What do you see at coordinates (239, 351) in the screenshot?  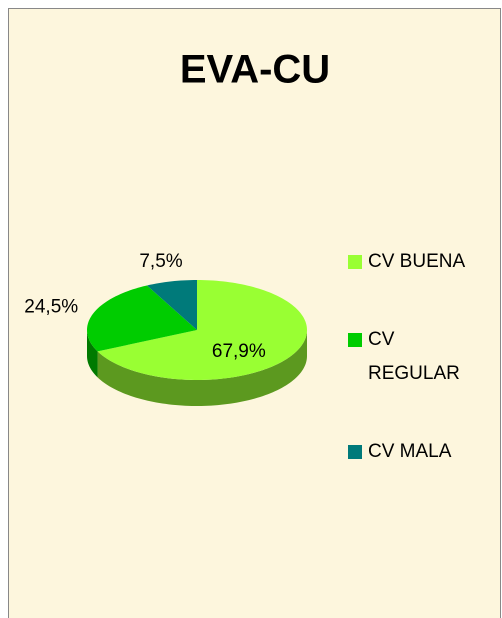 I see `data-label: 67,9%` at bounding box center [239, 351].